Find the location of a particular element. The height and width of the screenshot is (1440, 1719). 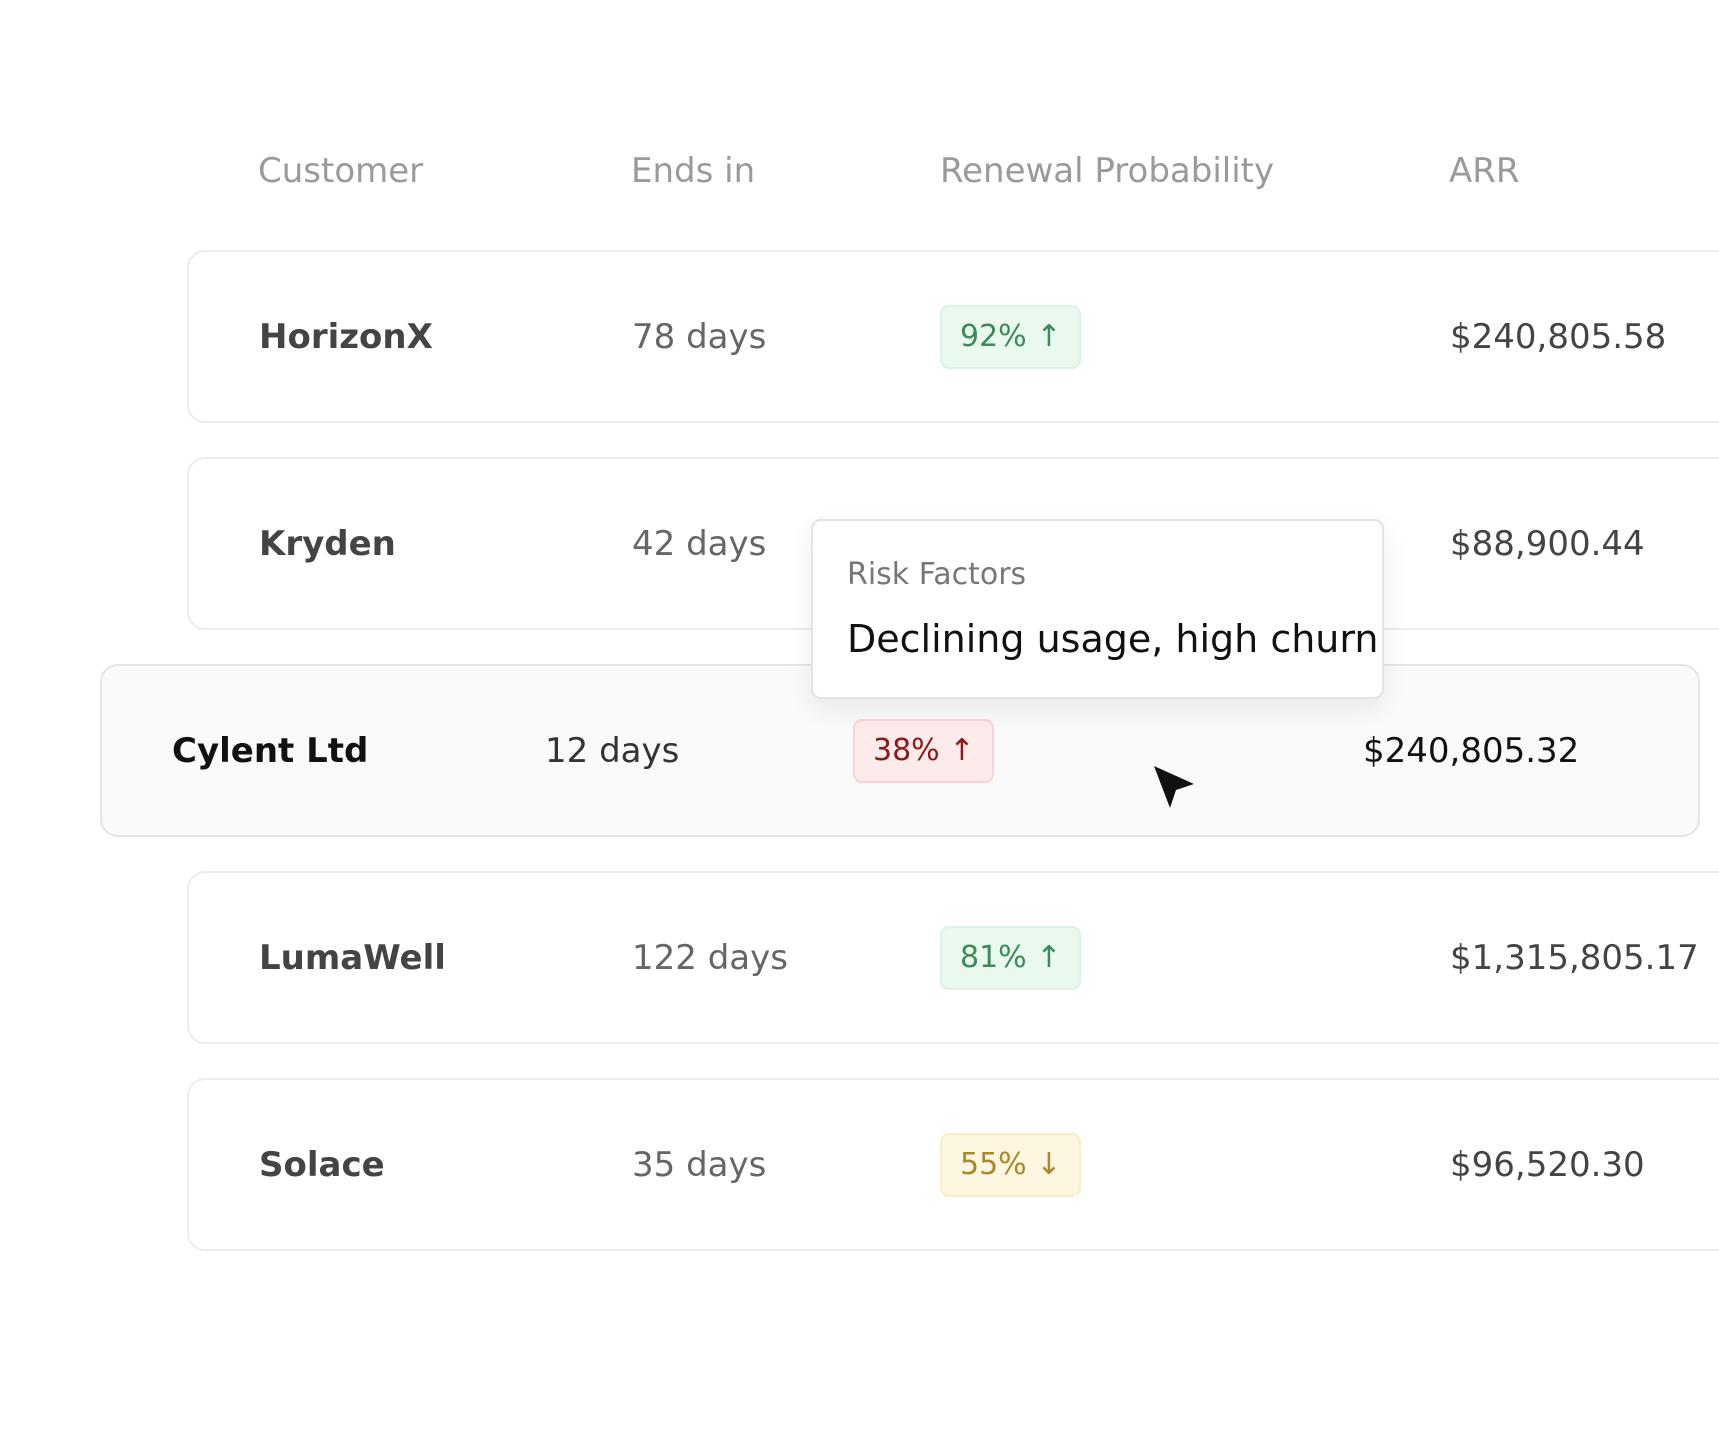

cell: Kryden is located at coordinates (327, 543).